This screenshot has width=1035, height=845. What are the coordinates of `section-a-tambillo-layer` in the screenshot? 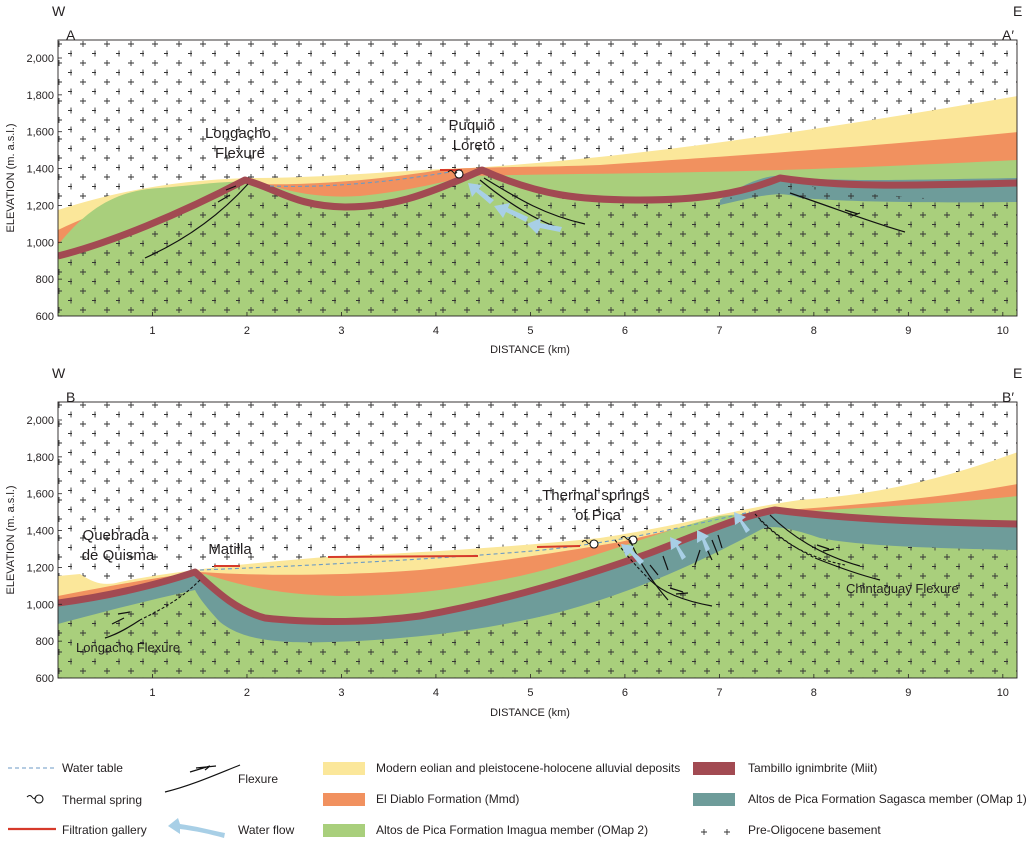 It's located at (537, 213).